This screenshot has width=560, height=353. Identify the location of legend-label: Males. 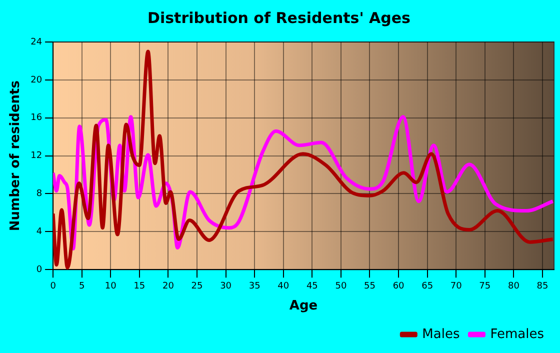
(441, 334).